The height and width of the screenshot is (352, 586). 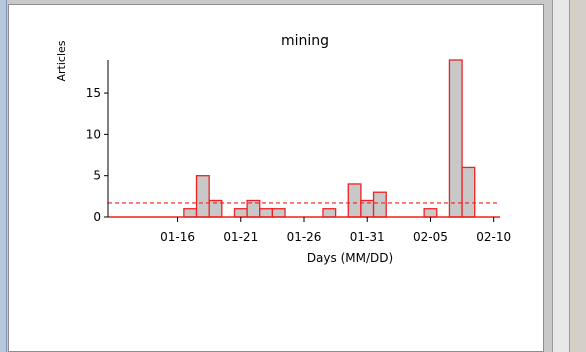 What do you see at coordinates (578, 176) in the screenshot?
I see `window-right-edge` at bounding box center [578, 176].